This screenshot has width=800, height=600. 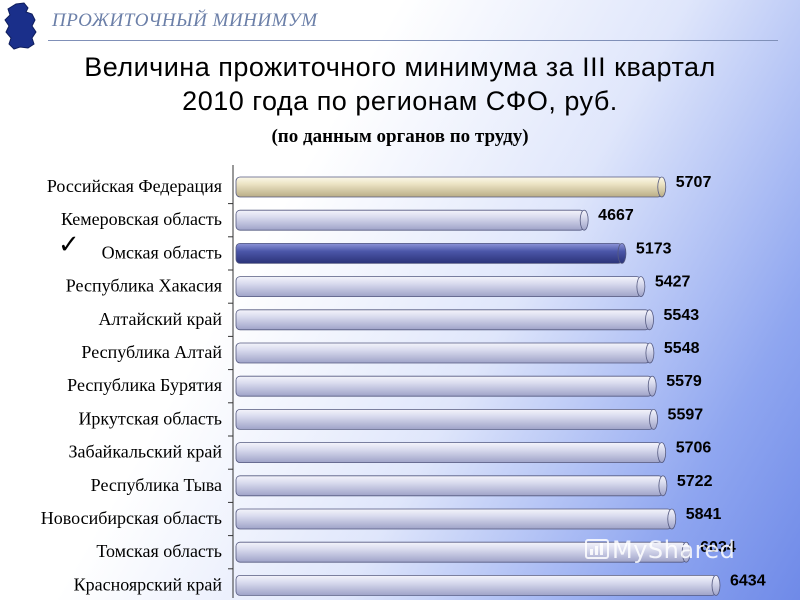 What do you see at coordinates (150, 418) in the screenshot?
I see `category-label: Иркутская область` at bounding box center [150, 418].